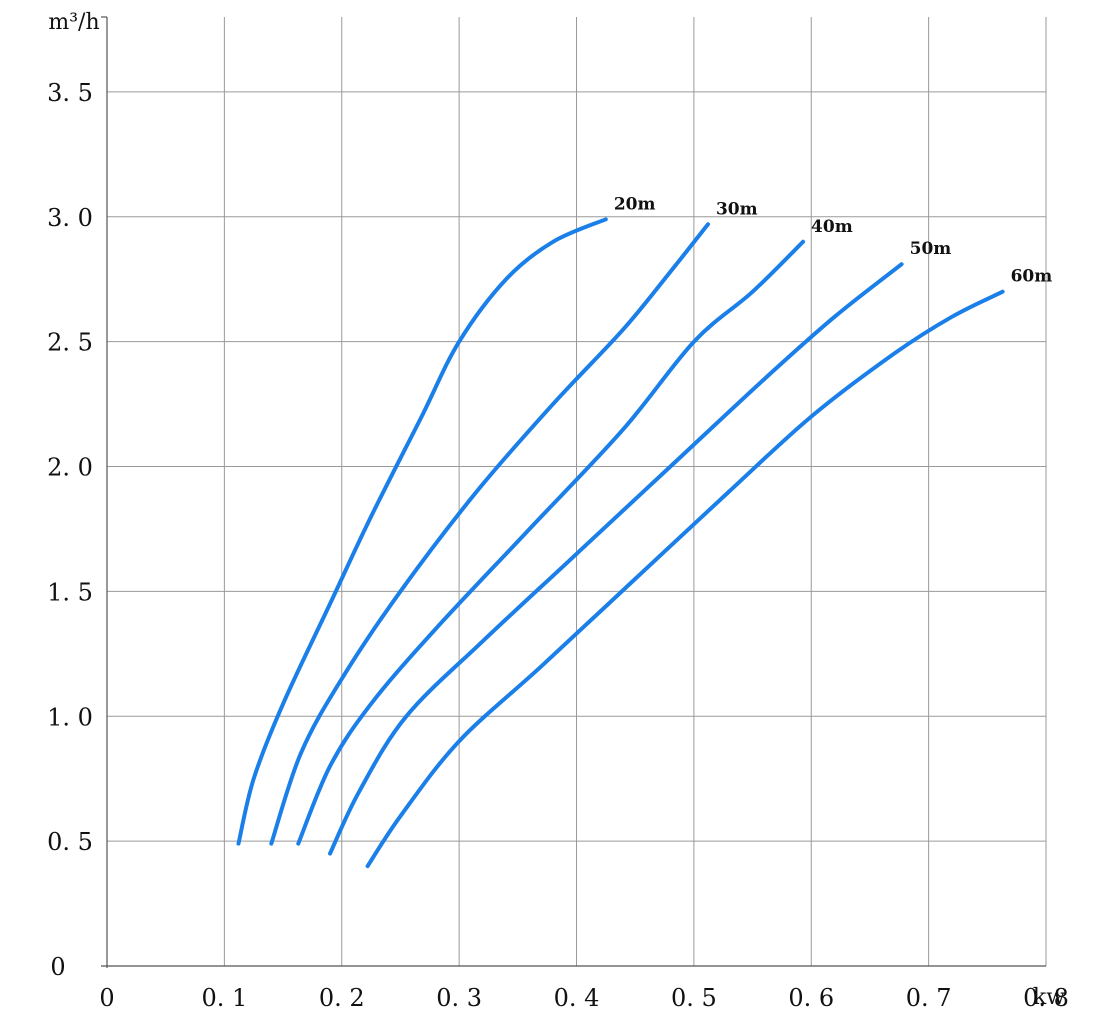 The height and width of the screenshot is (1024, 1103). What do you see at coordinates (70, 93) in the screenshot?
I see `y-tick-label: 3. 5` at bounding box center [70, 93].